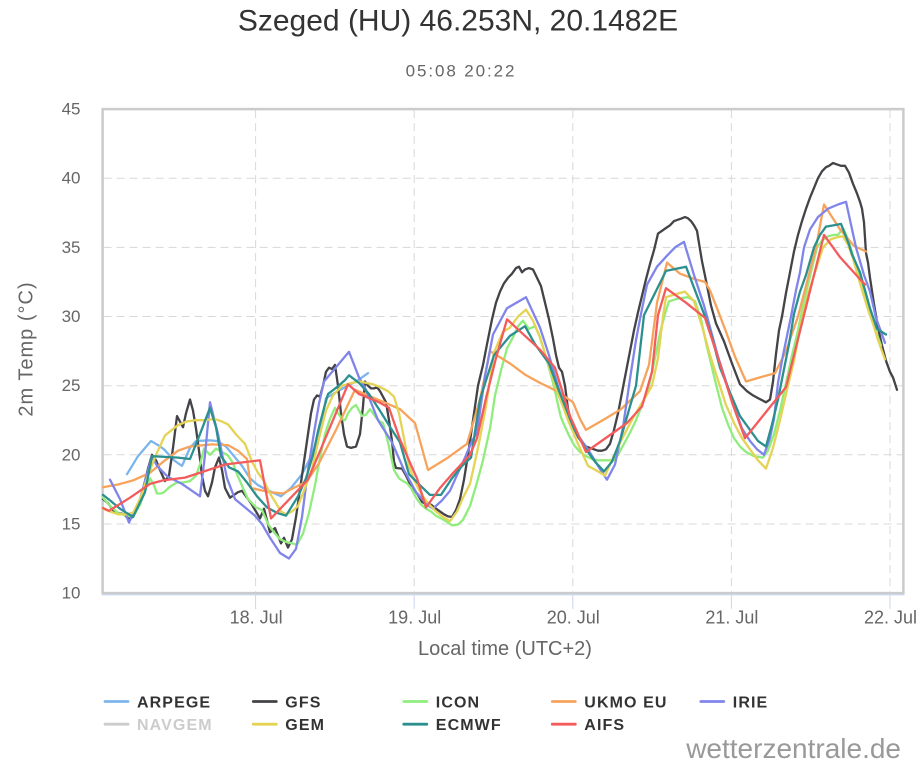  I want to click on svg-text: wetterzentrale.de, so click(793, 748).